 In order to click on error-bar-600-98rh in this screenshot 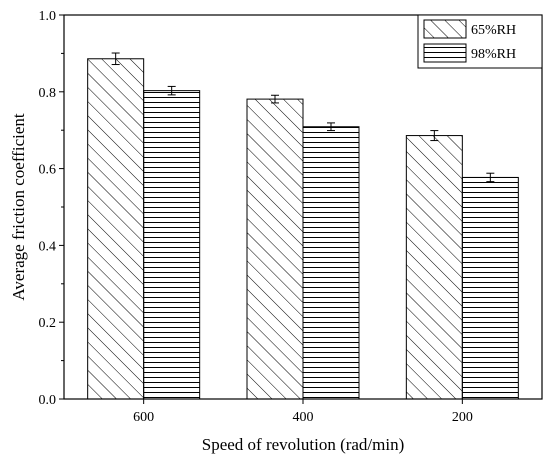, I will do `click(171, 90)`.